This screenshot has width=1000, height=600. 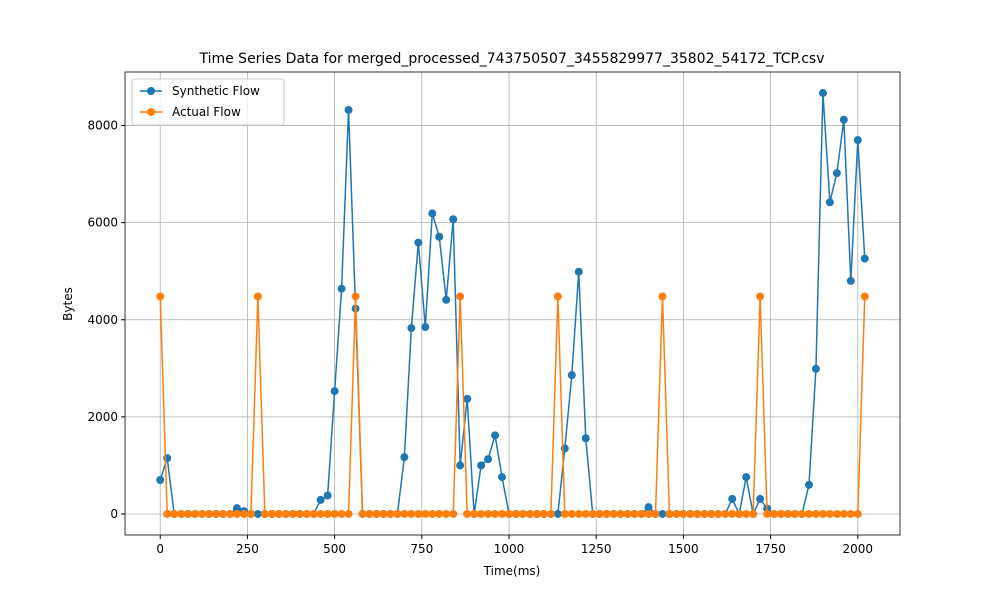 I want to click on x-tick-label: 1750, so click(x=770, y=549).